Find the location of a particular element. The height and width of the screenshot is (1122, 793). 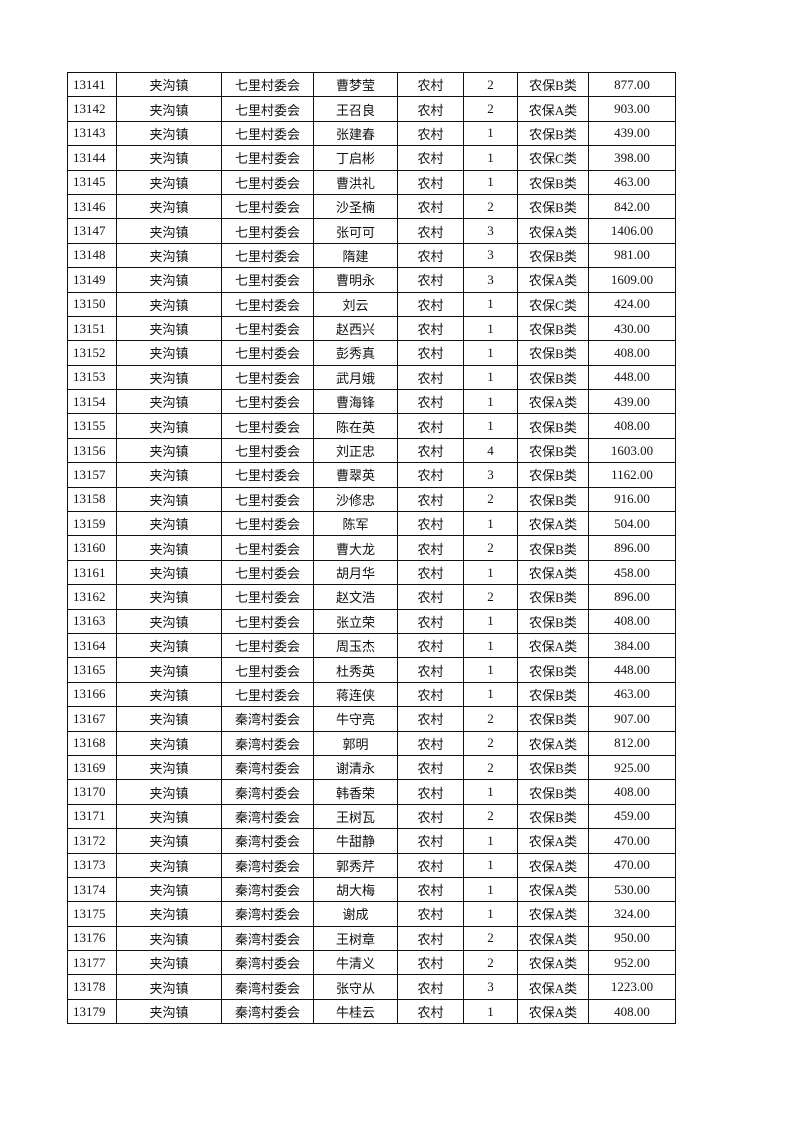

cell-row-id: 13167 is located at coordinates (92, 719).